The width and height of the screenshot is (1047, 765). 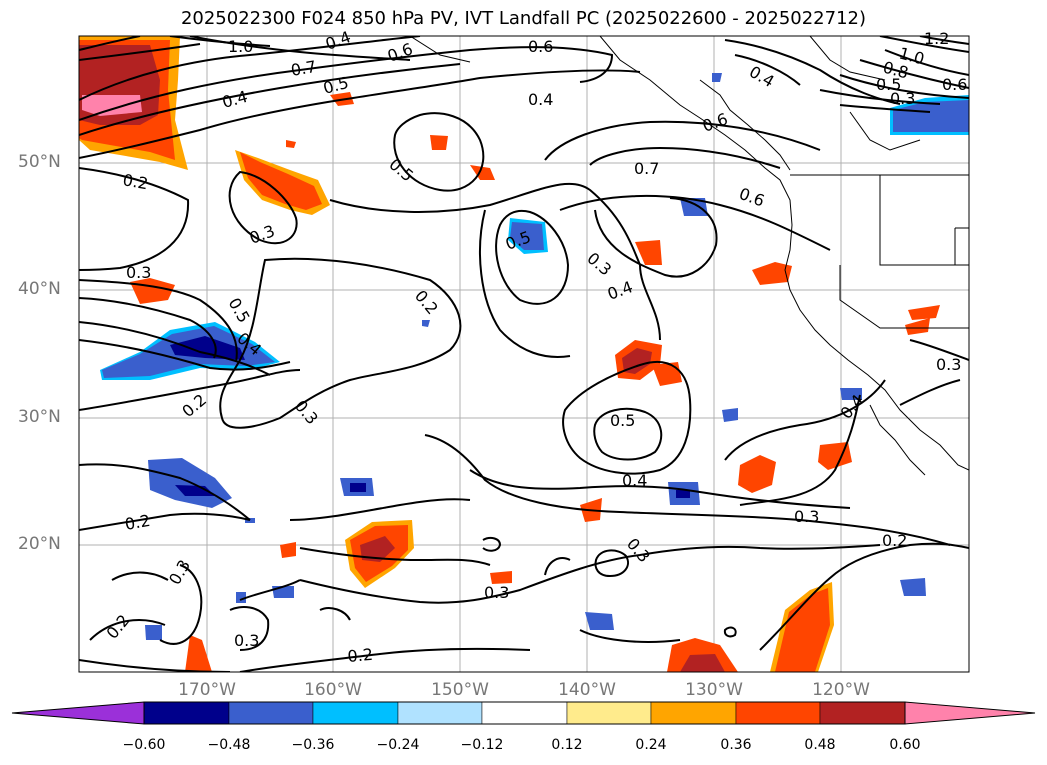 I want to click on lon-label: 120°W, so click(x=841, y=690).